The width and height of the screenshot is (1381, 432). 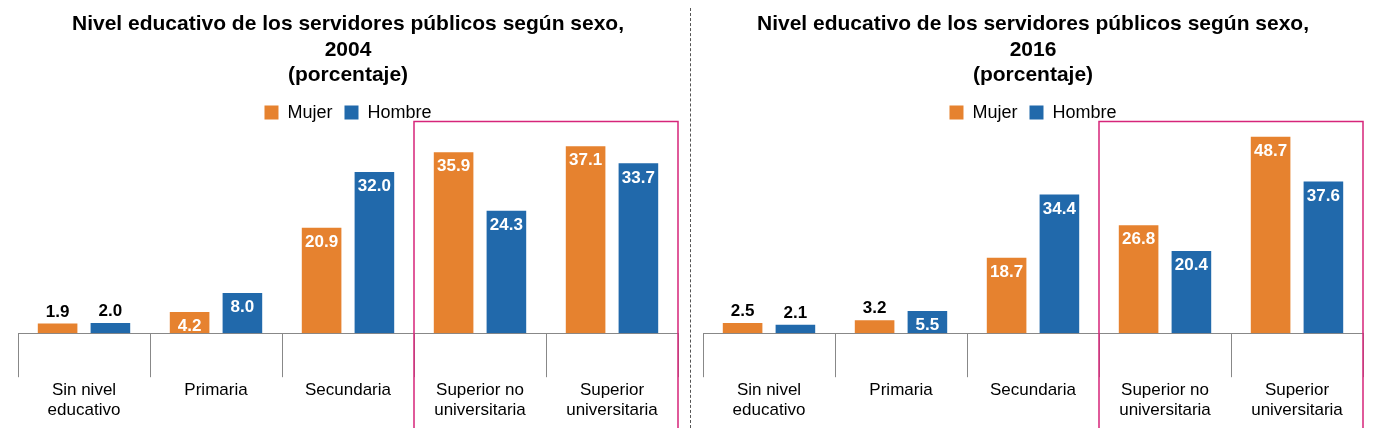 I want to click on data-label: 26.8, so click(x=1139, y=239).